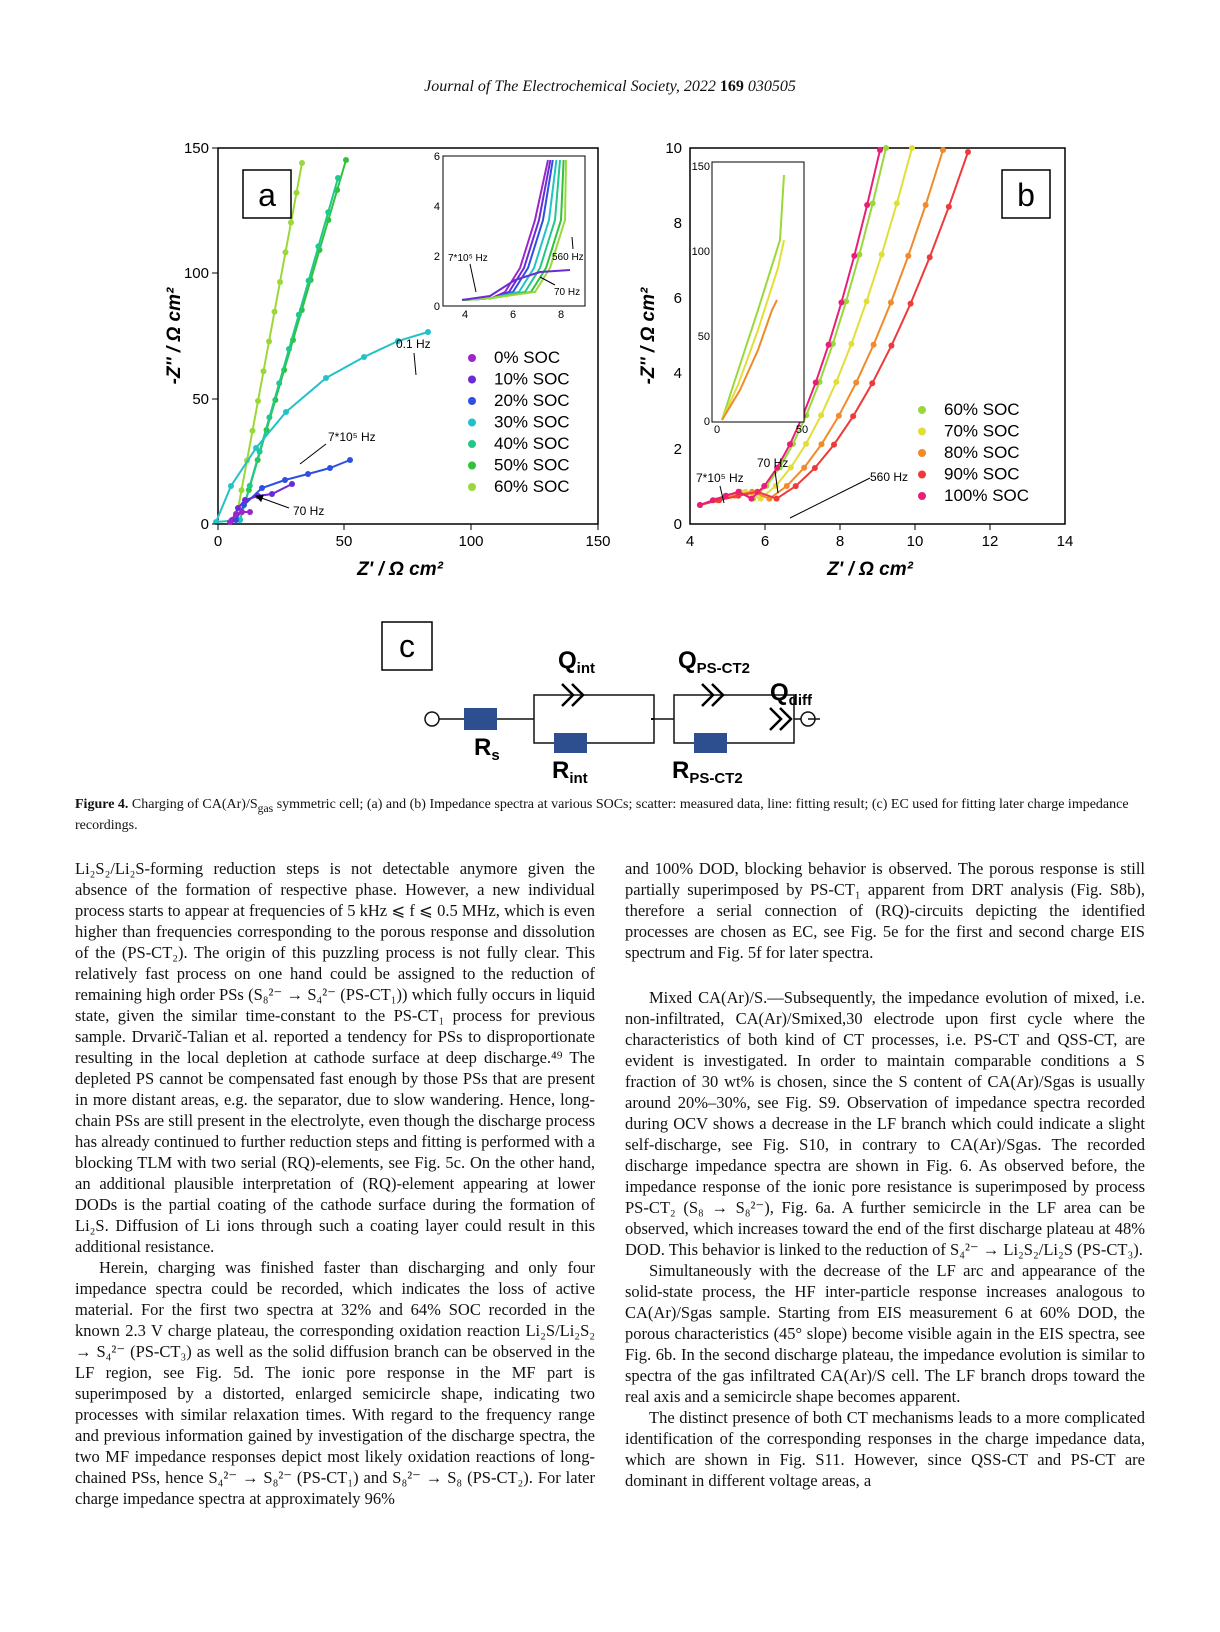  I want to click on a-xtick-3: 150, so click(597, 541).